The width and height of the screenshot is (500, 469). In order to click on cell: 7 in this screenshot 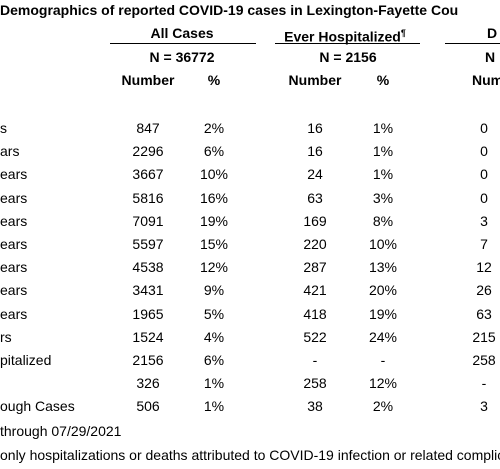, I will do `click(484, 244)`.